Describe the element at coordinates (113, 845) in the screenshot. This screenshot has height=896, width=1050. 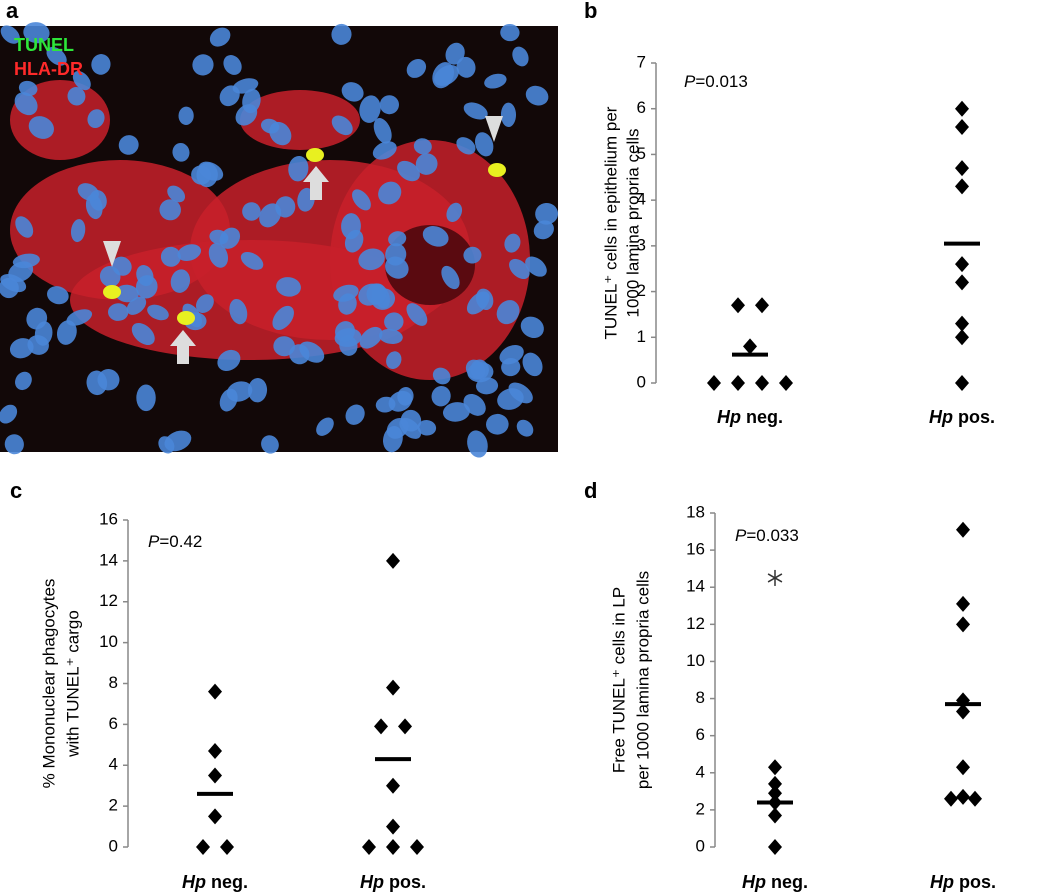
I see `y-tick-label: 0` at that location.